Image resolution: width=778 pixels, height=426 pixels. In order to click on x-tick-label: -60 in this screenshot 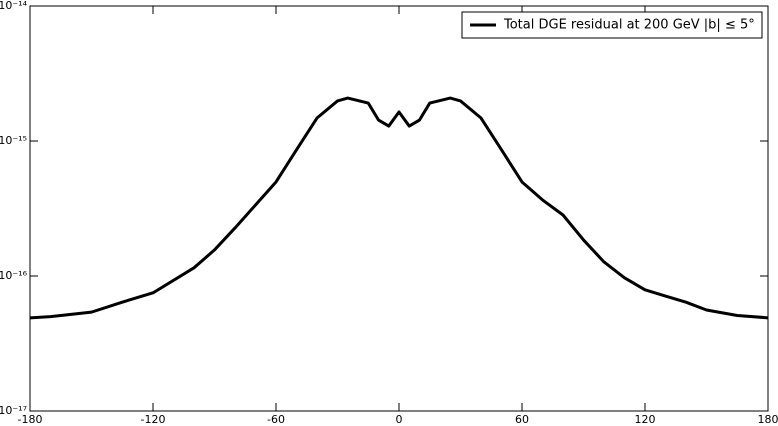, I will do `click(276, 419)`.